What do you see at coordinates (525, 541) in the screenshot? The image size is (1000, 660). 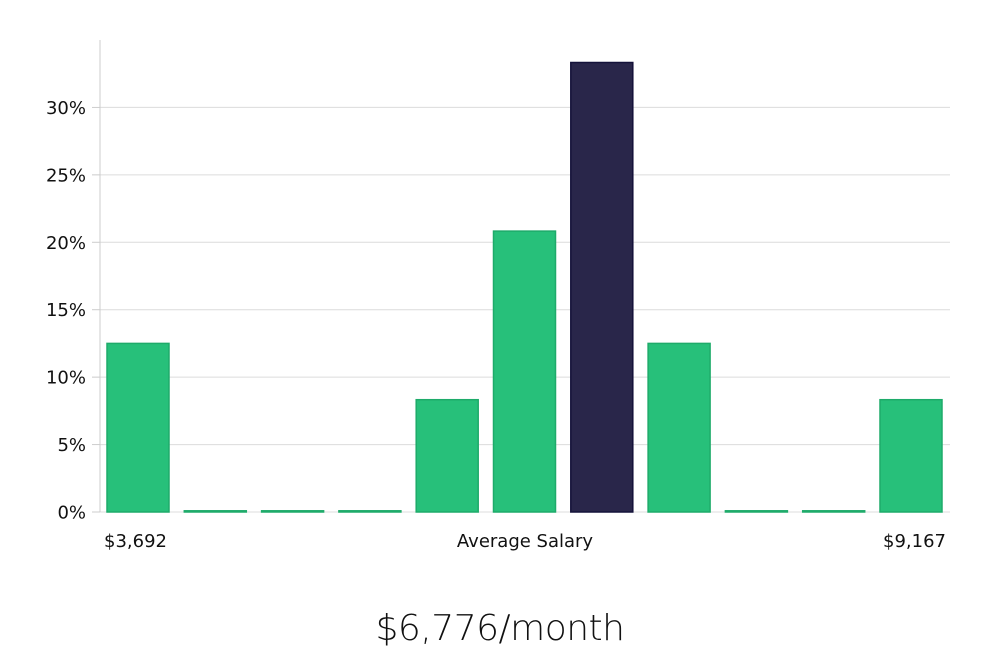 I see `x-axis-title: Average Salary` at bounding box center [525, 541].